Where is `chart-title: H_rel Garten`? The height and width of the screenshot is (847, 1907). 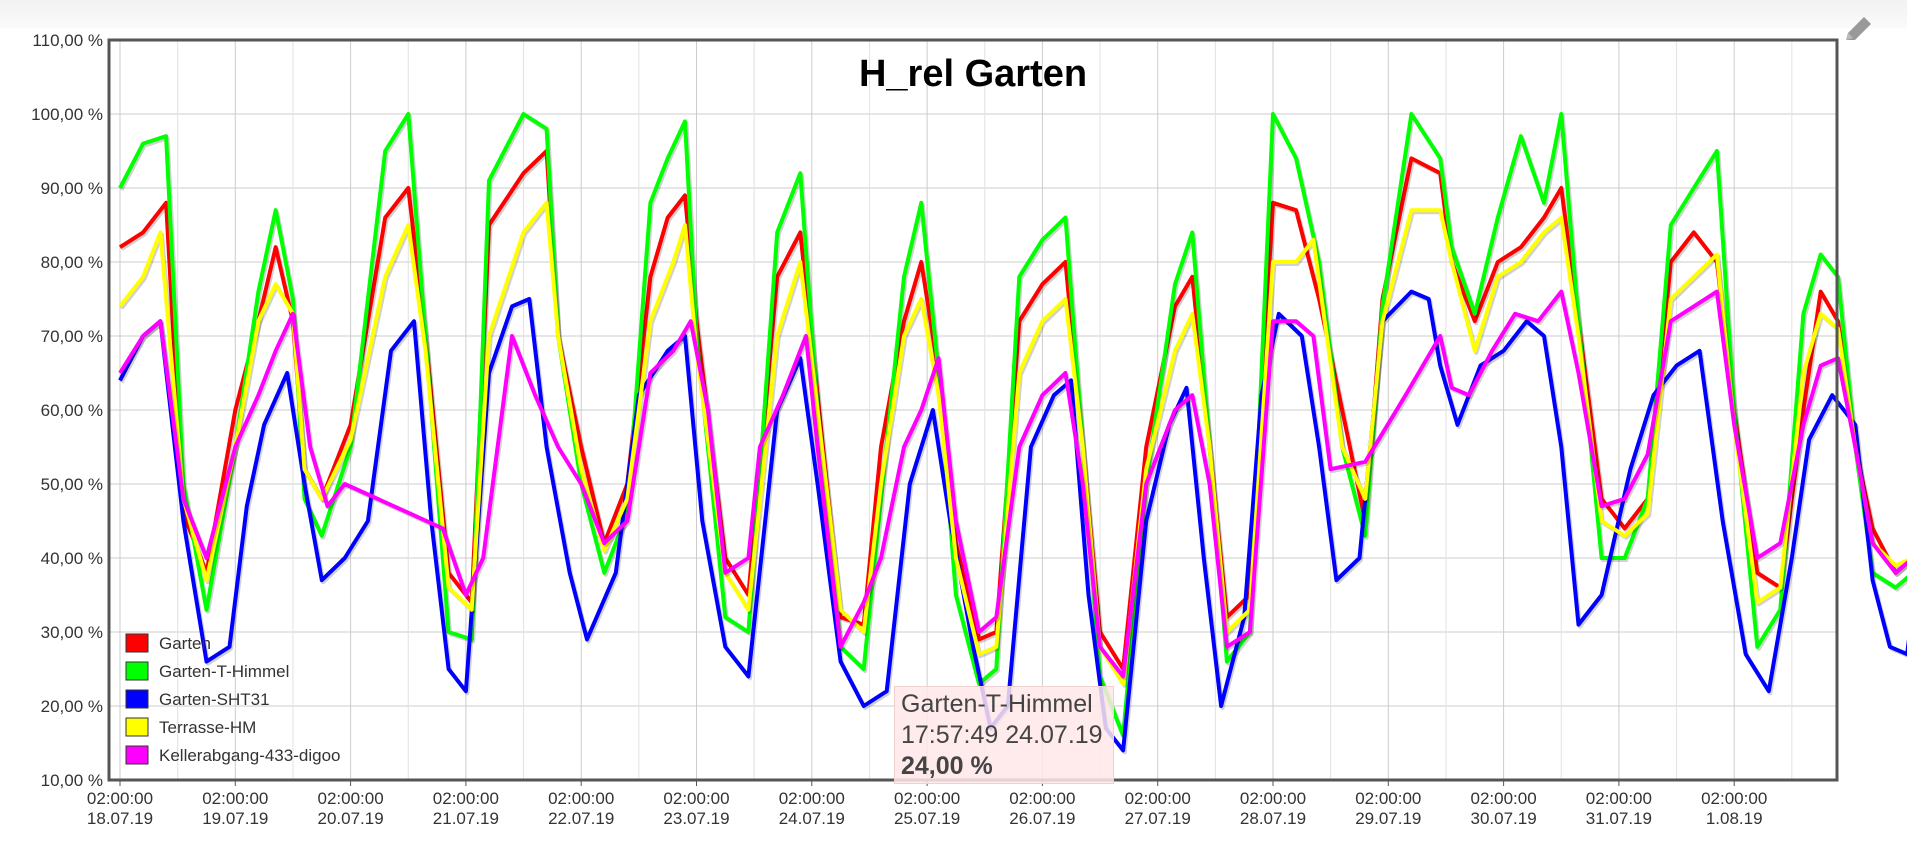 chart-title: H_rel Garten is located at coordinates (973, 74).